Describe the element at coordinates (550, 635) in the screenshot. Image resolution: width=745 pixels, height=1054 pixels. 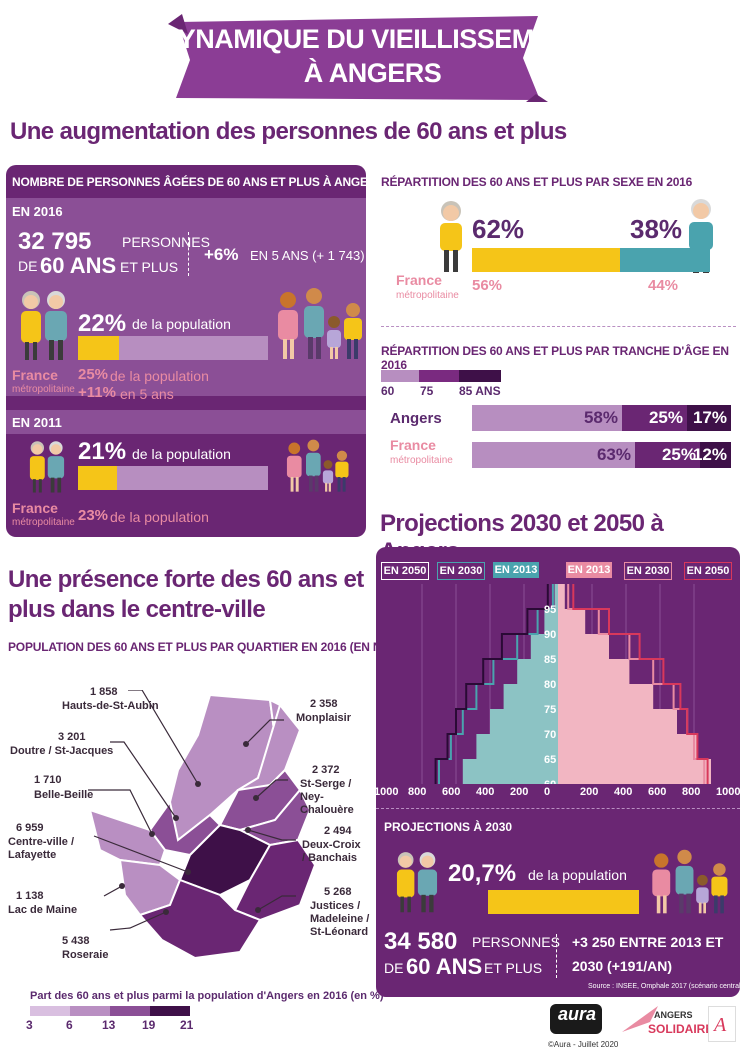
I see `age-tick-90: 90` at that location.